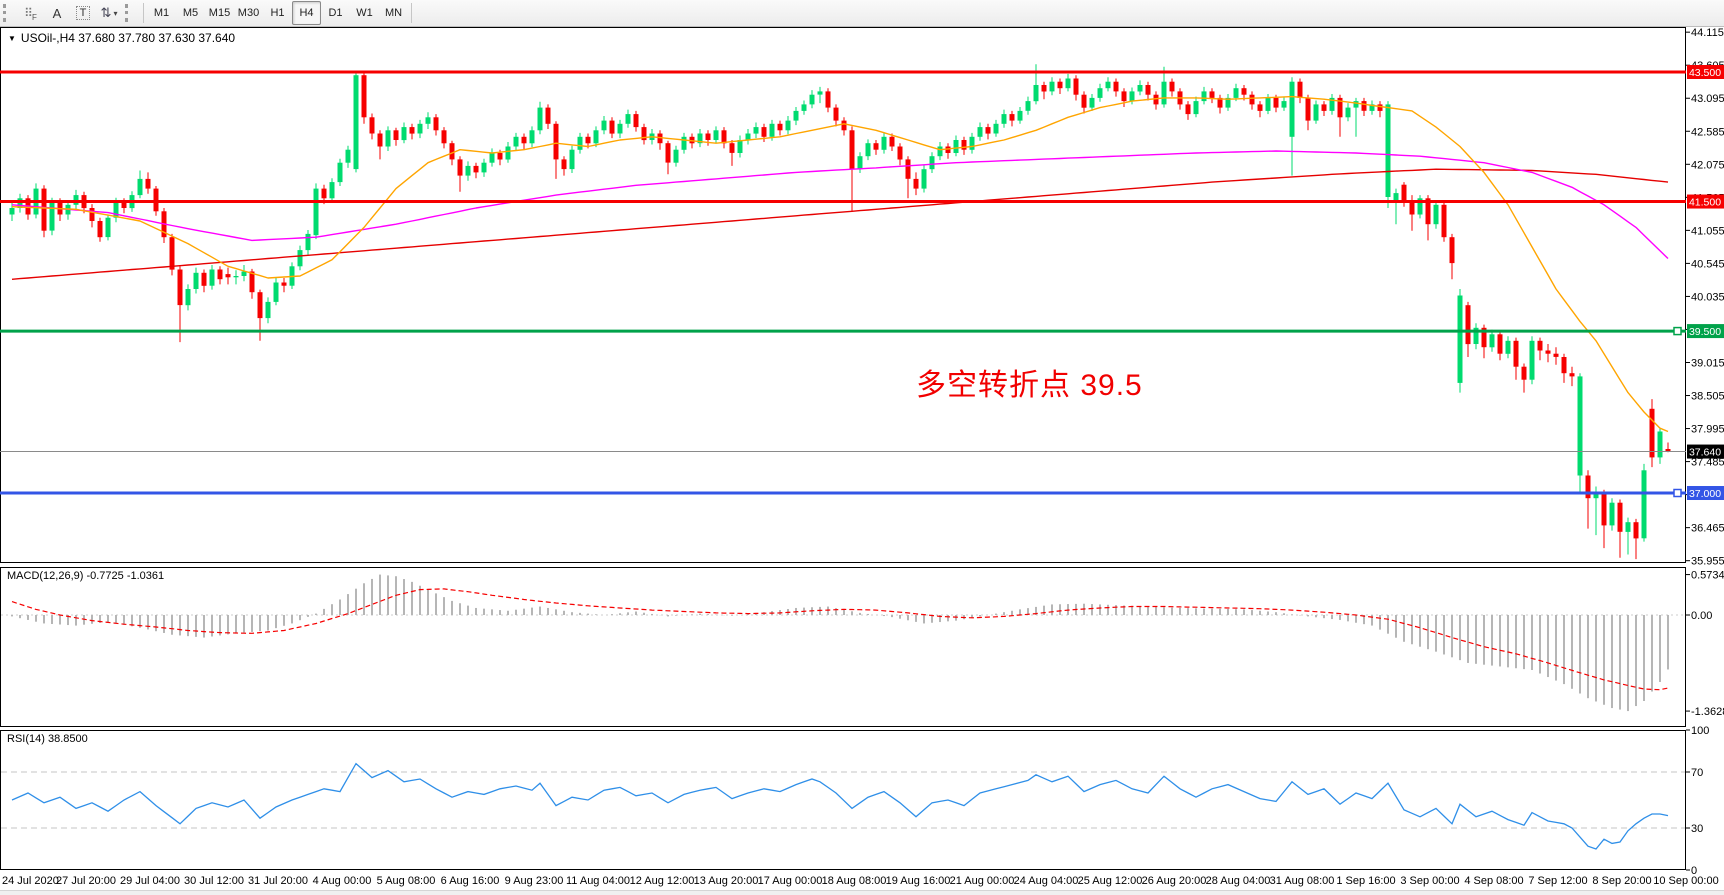  I want to click on macd-indicator-label: MACD(12,26,9) -0.7725 -1.0361, so click(86, 576).